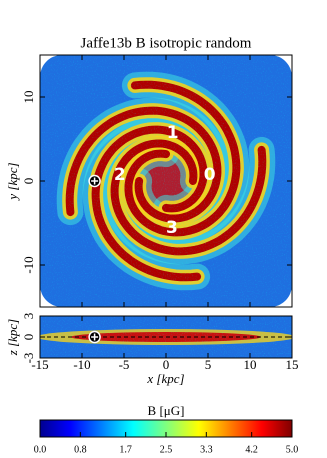 Image resolution: width=327 pixels, height=458 pixels. Describe the element at coordinates (208, 364) in the screenshot. I see `x-tick-label: 5` at that location.